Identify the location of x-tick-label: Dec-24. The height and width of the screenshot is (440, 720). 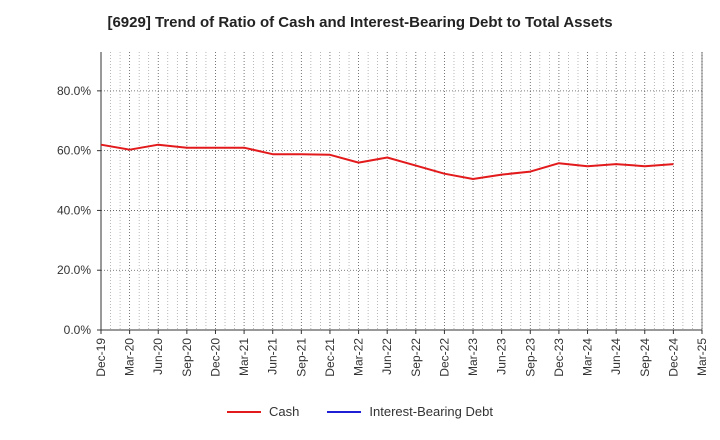
(673, 357).